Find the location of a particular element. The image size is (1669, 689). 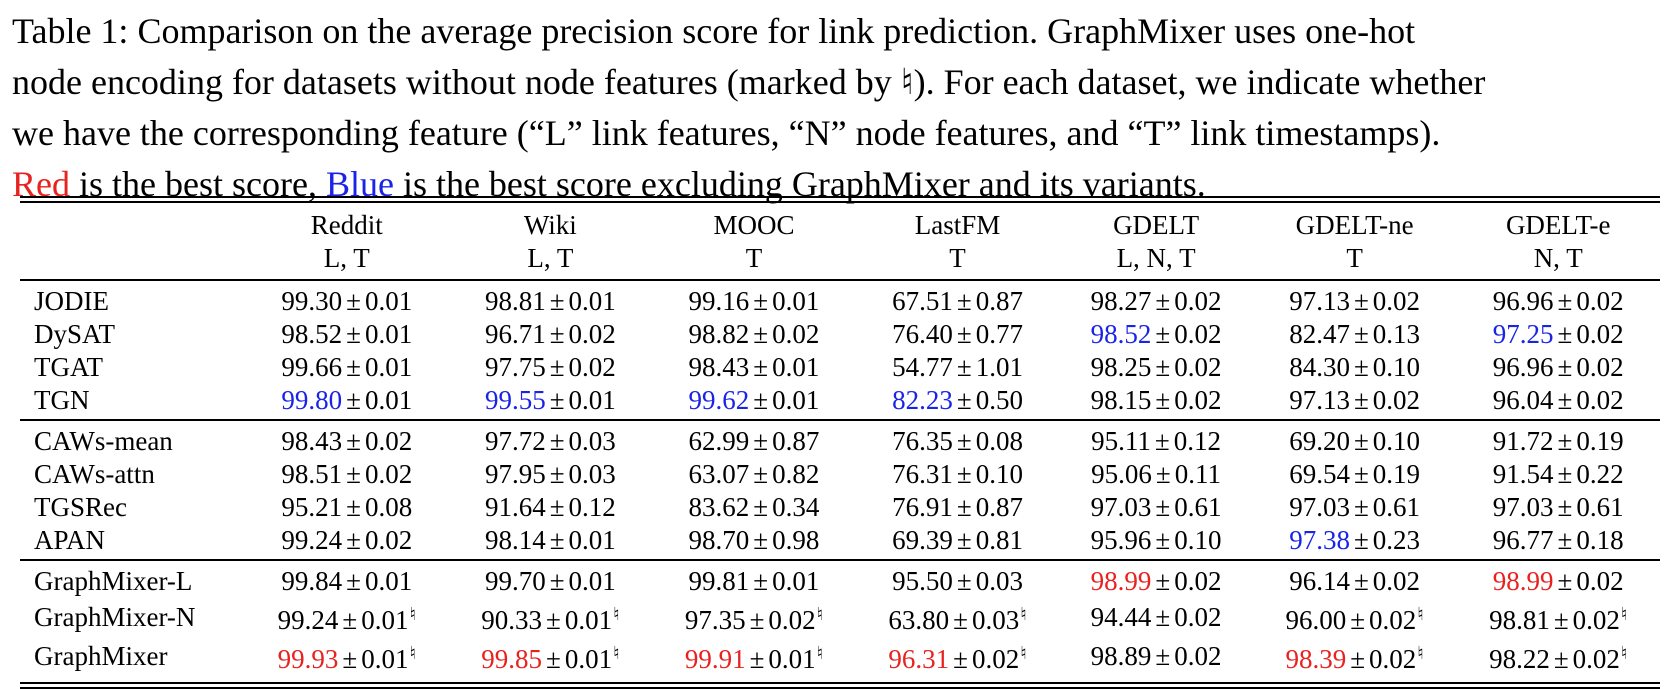

score-cell: 99.85 ±0.01♮ is located at coordinates (551, 657).